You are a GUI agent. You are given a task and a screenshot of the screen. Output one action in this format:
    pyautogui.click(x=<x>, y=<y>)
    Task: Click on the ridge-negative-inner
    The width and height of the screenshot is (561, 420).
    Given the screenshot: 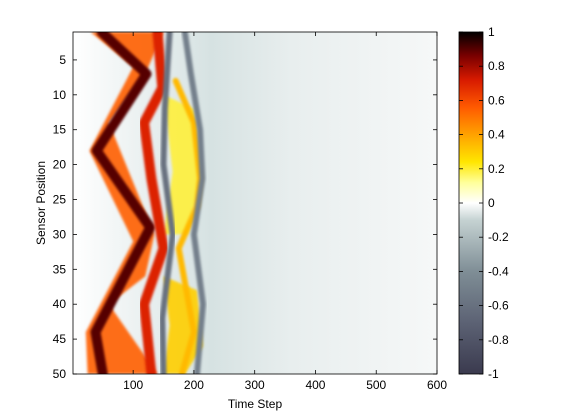 What is the action you would take?
    pyautogui.click(x=167, y=203)
    